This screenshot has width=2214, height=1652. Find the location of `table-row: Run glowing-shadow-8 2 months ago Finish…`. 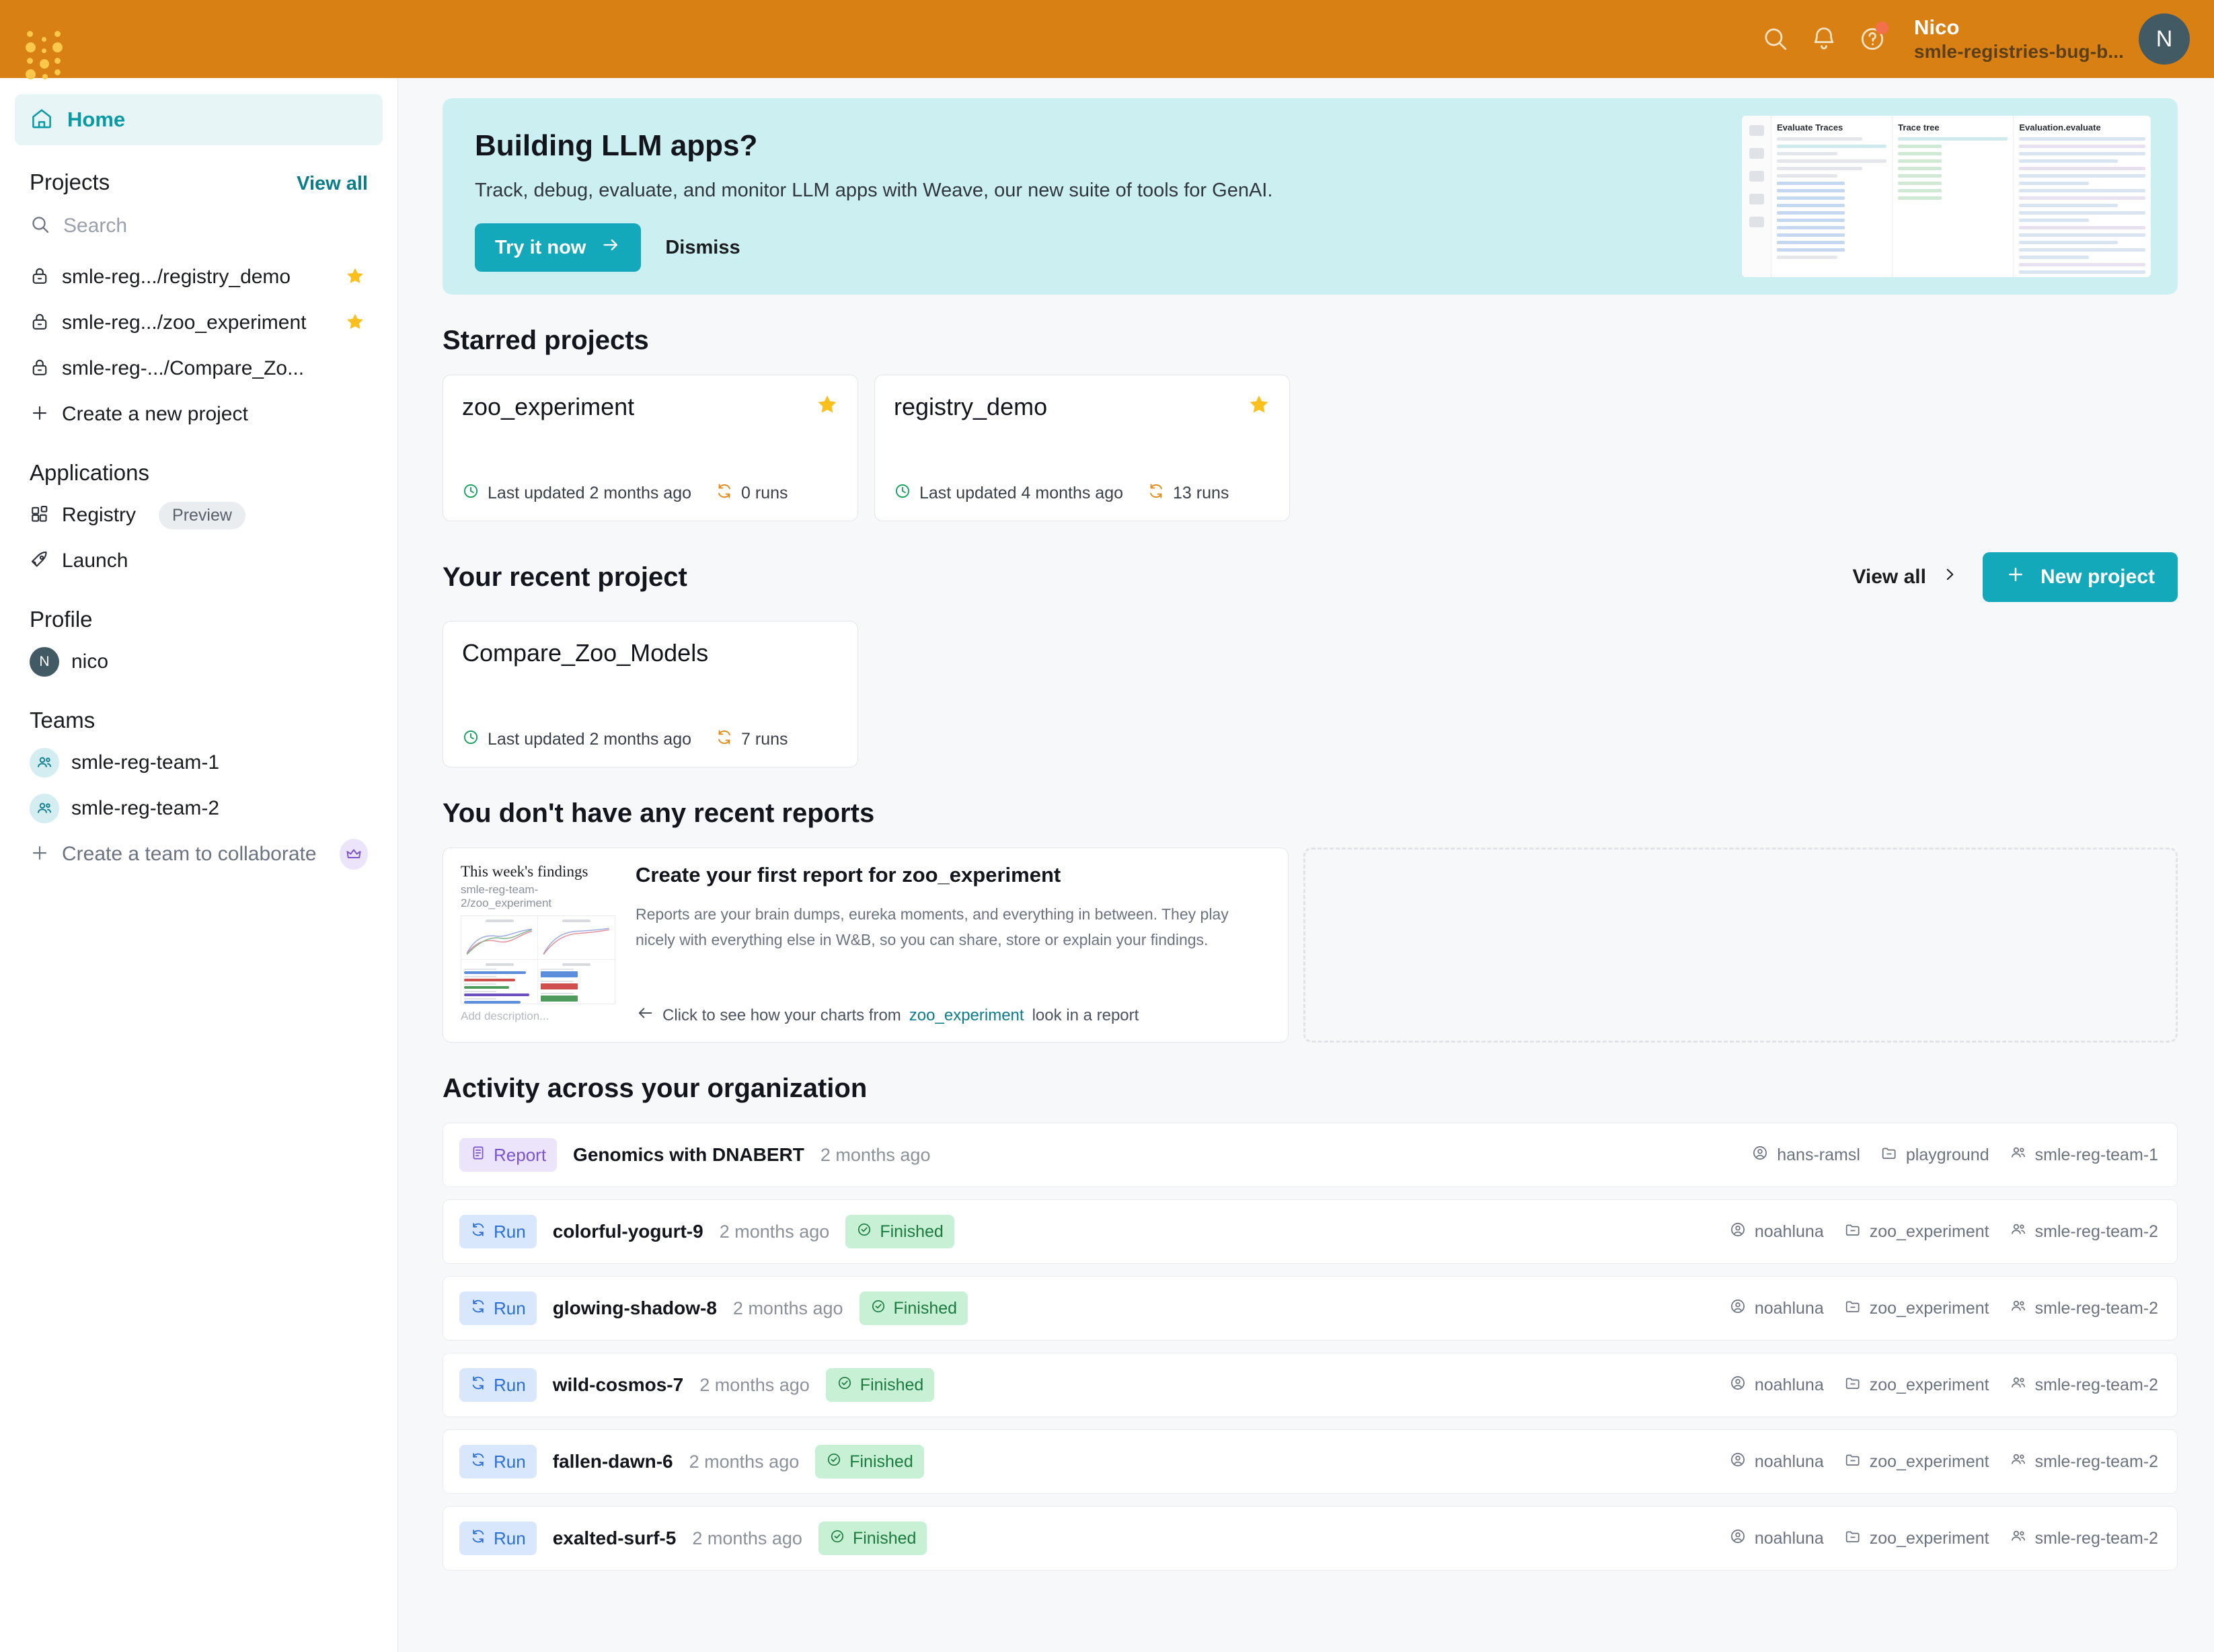

table-row: Run glowing-shadow-8 2 months ago Finish… is located at coordinates (1310, 1308).